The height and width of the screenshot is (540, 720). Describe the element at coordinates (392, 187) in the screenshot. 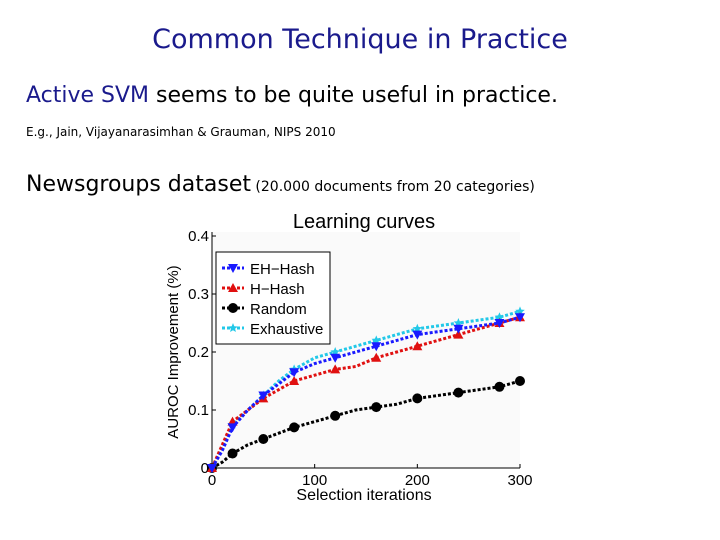

I see `dataset-detail: (20.000 documents from 20 categories)` at that location.